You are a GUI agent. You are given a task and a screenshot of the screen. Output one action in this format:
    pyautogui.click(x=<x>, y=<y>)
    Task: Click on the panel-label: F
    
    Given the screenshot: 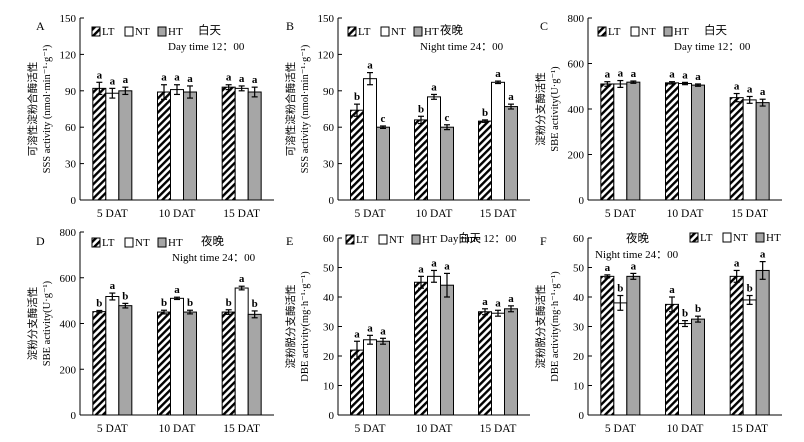 What is the action you would take?
    pyautogui.click(x=543, y=241)
    